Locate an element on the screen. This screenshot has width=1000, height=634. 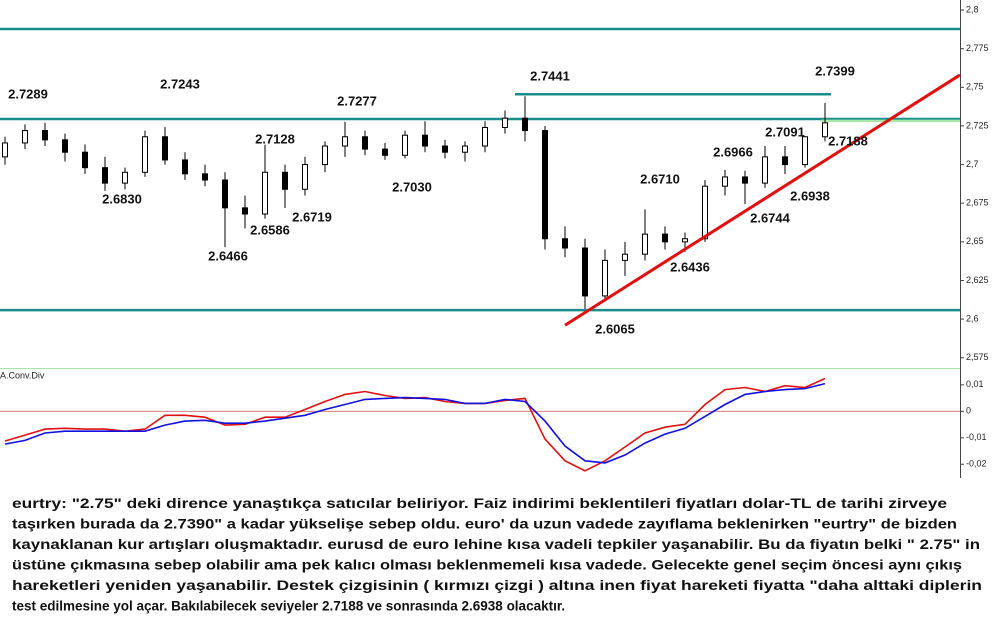
y-tick-label: 2,775 is located at coordinates (977, 48).